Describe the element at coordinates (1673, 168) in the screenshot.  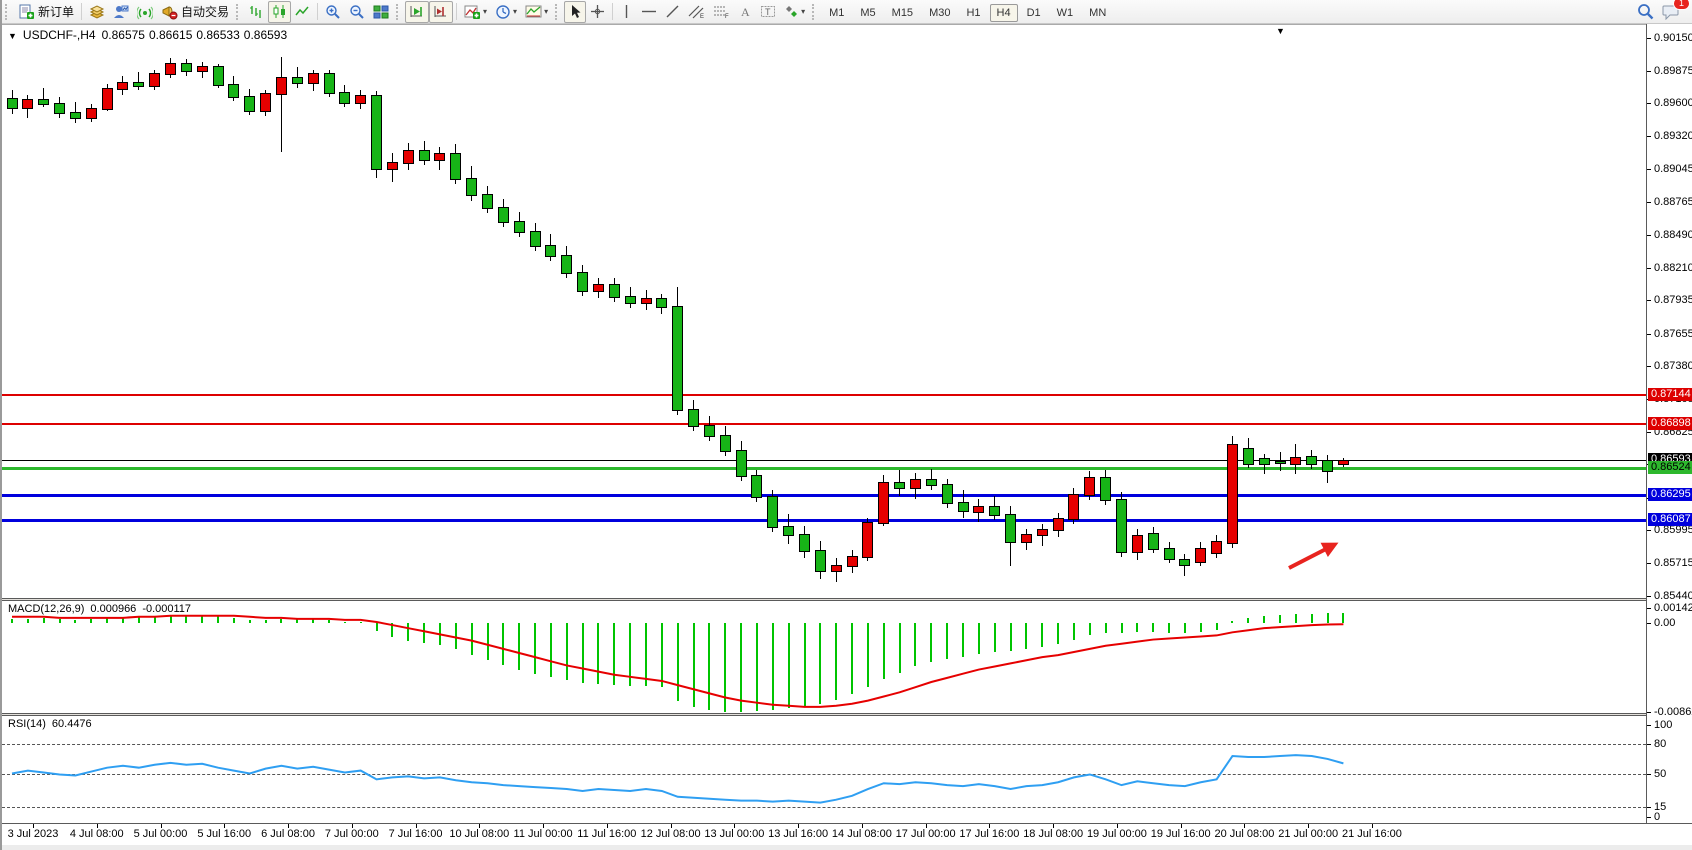
I see `price-tick-label: 0.89045` at that location.